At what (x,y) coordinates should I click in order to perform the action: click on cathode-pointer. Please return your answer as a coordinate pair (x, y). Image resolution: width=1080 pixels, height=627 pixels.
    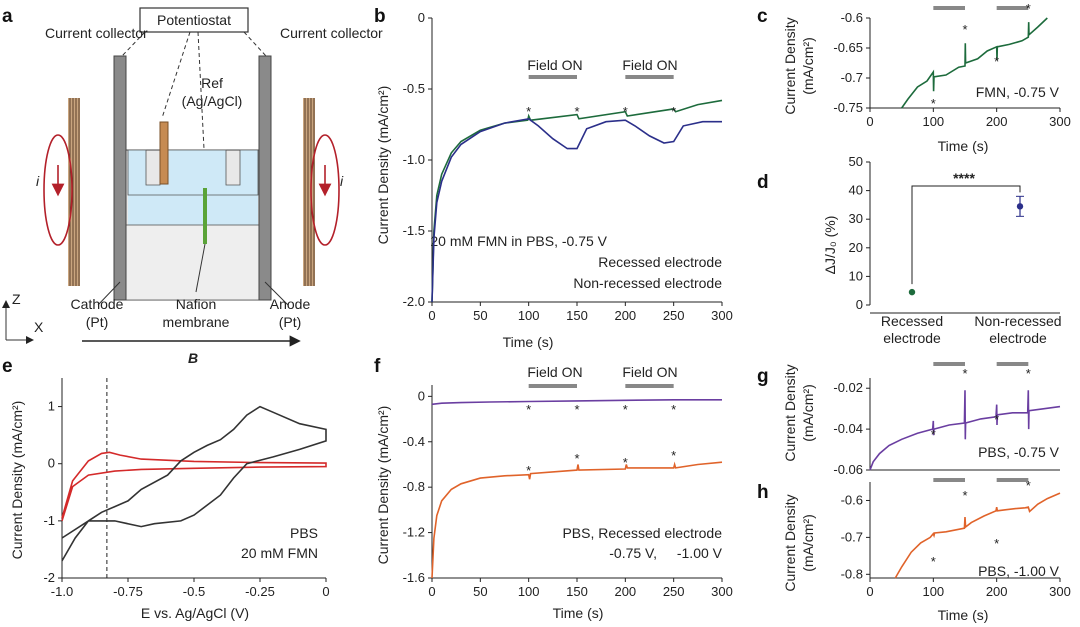
    Looking at the image, I should click on (109, 293).